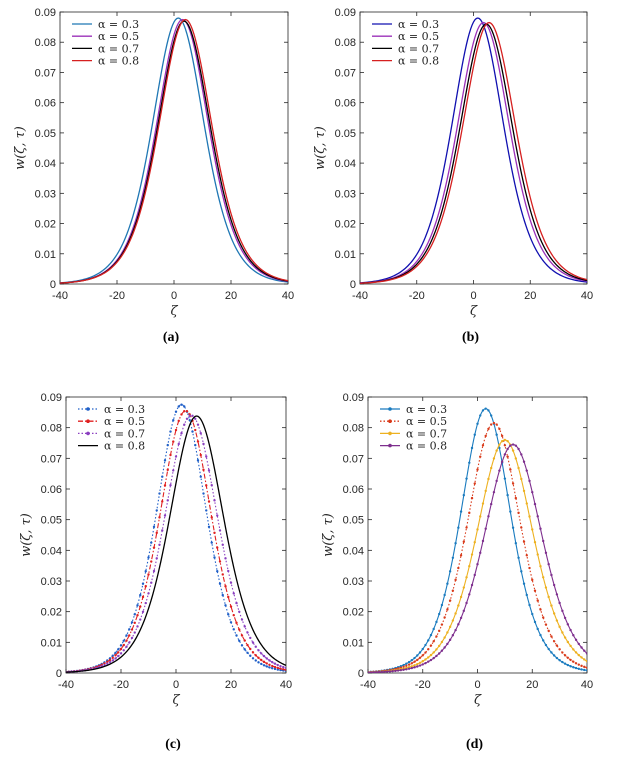  What do you see at coordinates (66, 685) in the screenshot?
I see `x-tick-label: -40` at bounding box center [66, 685].